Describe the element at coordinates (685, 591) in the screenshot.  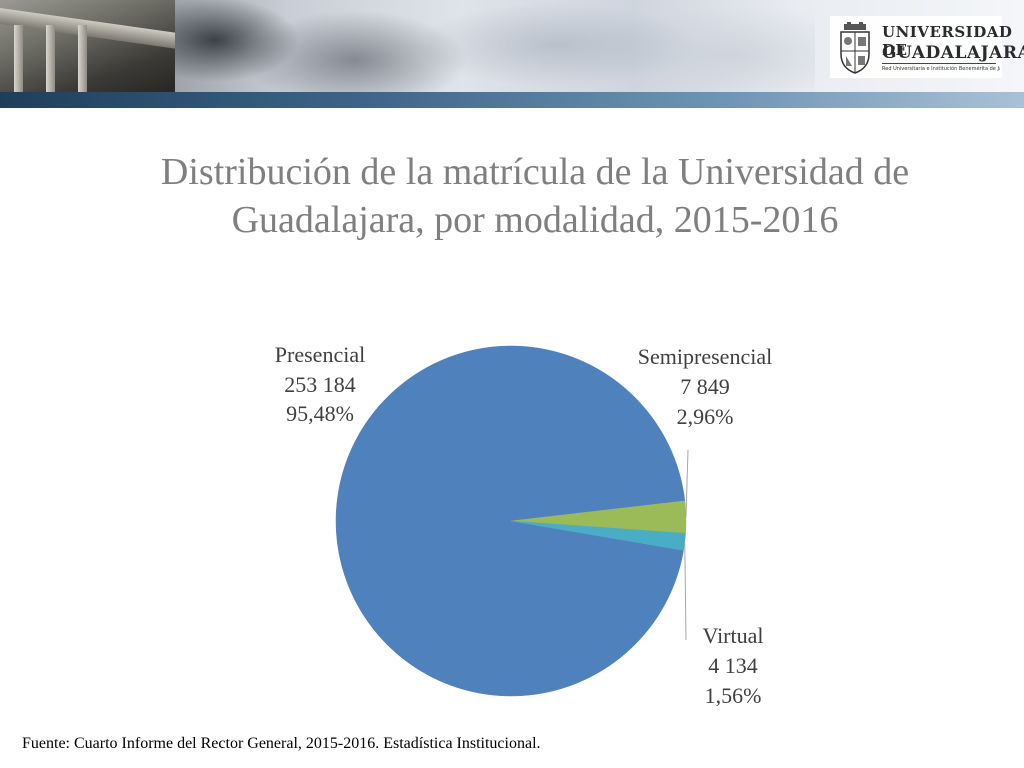
I see `leader-line-virtual` at that location.